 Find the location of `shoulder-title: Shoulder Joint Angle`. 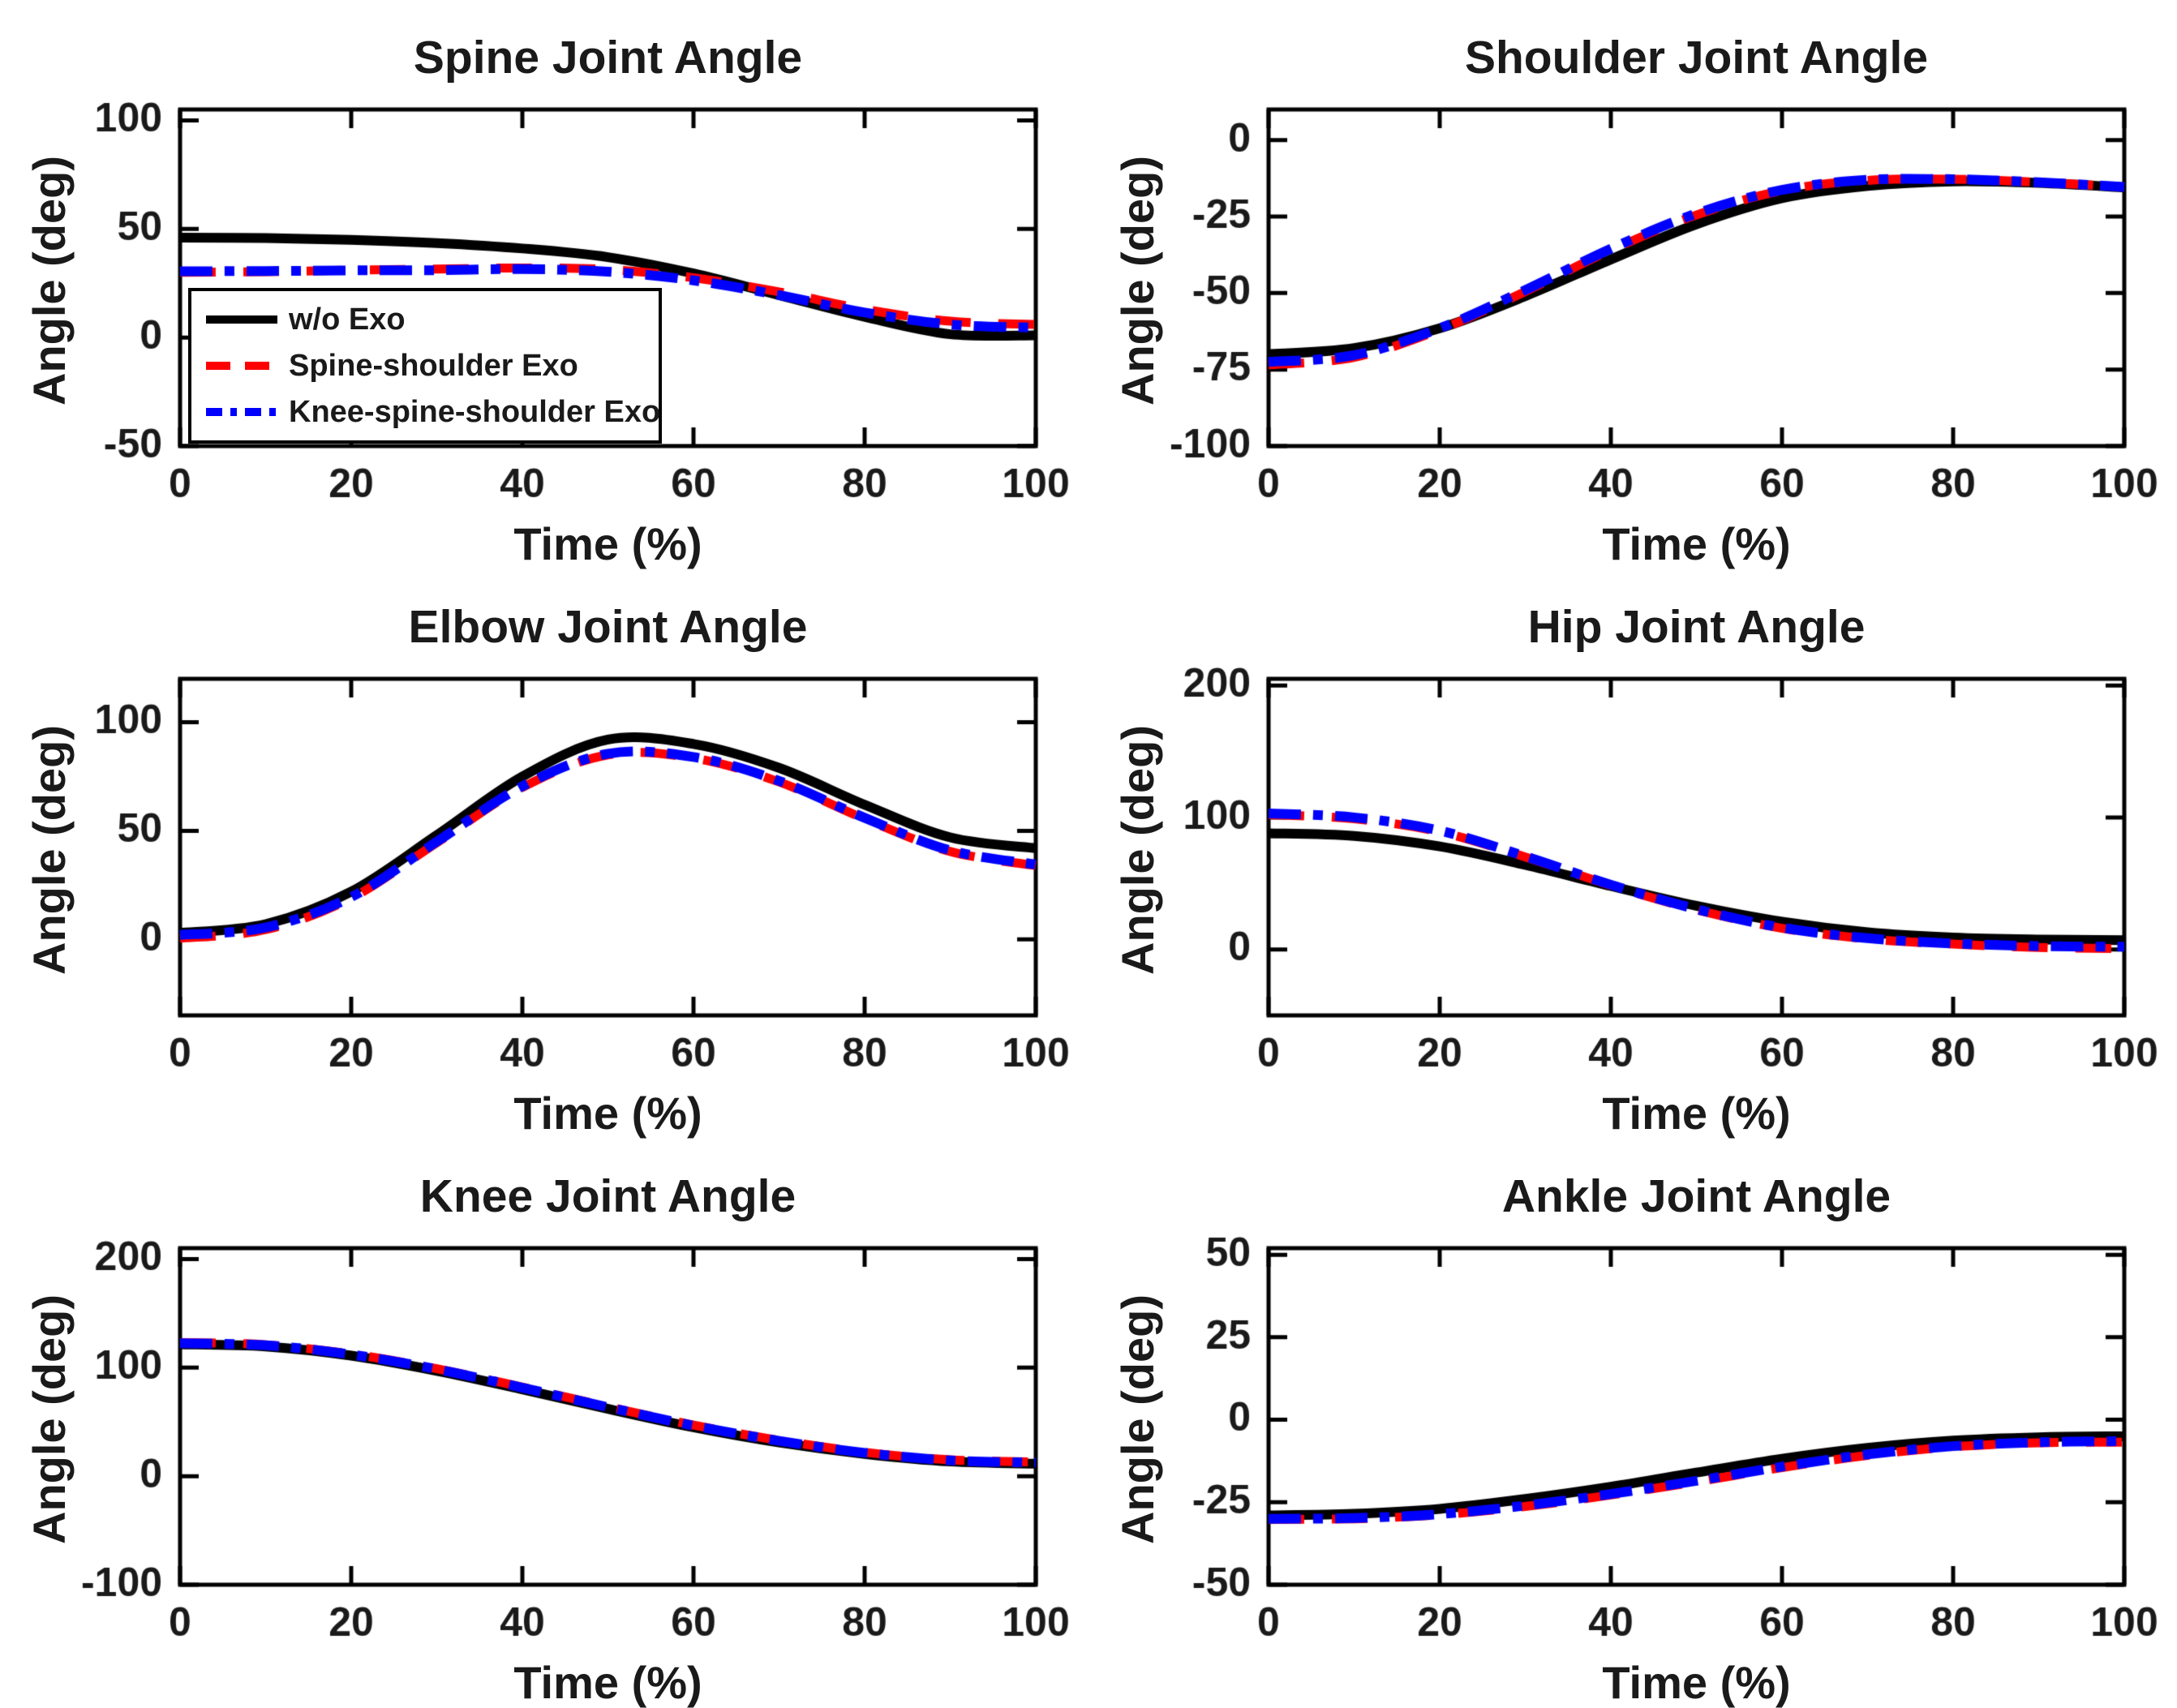

shoulder-title: Shoulder Joint Angle is located at coordinates (1696, 58).